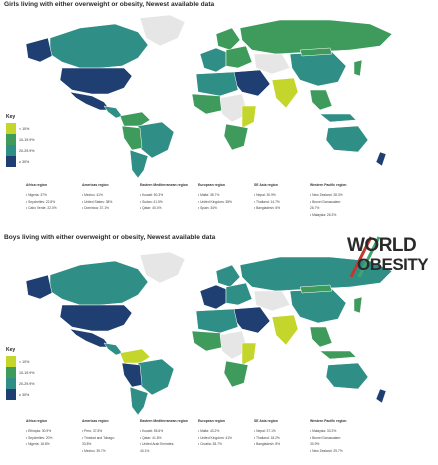 Image resolution: width=438 pixels, height=465 pixels. I want to click on region-item: 40.1%, so click(145, 450).